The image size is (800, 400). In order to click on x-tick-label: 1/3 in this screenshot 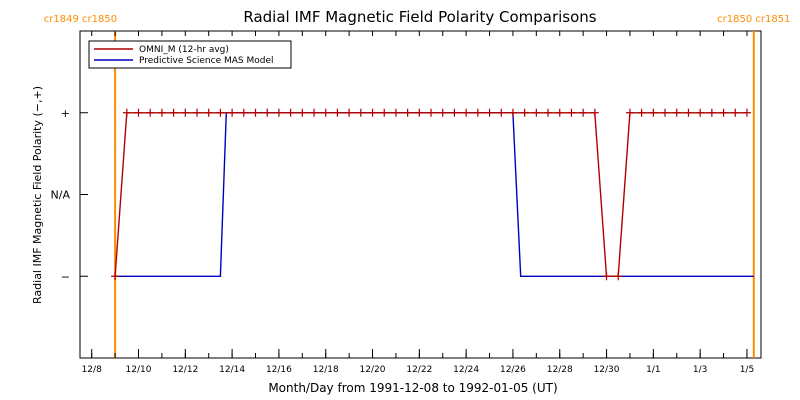, I will do `click(700, 370)`.